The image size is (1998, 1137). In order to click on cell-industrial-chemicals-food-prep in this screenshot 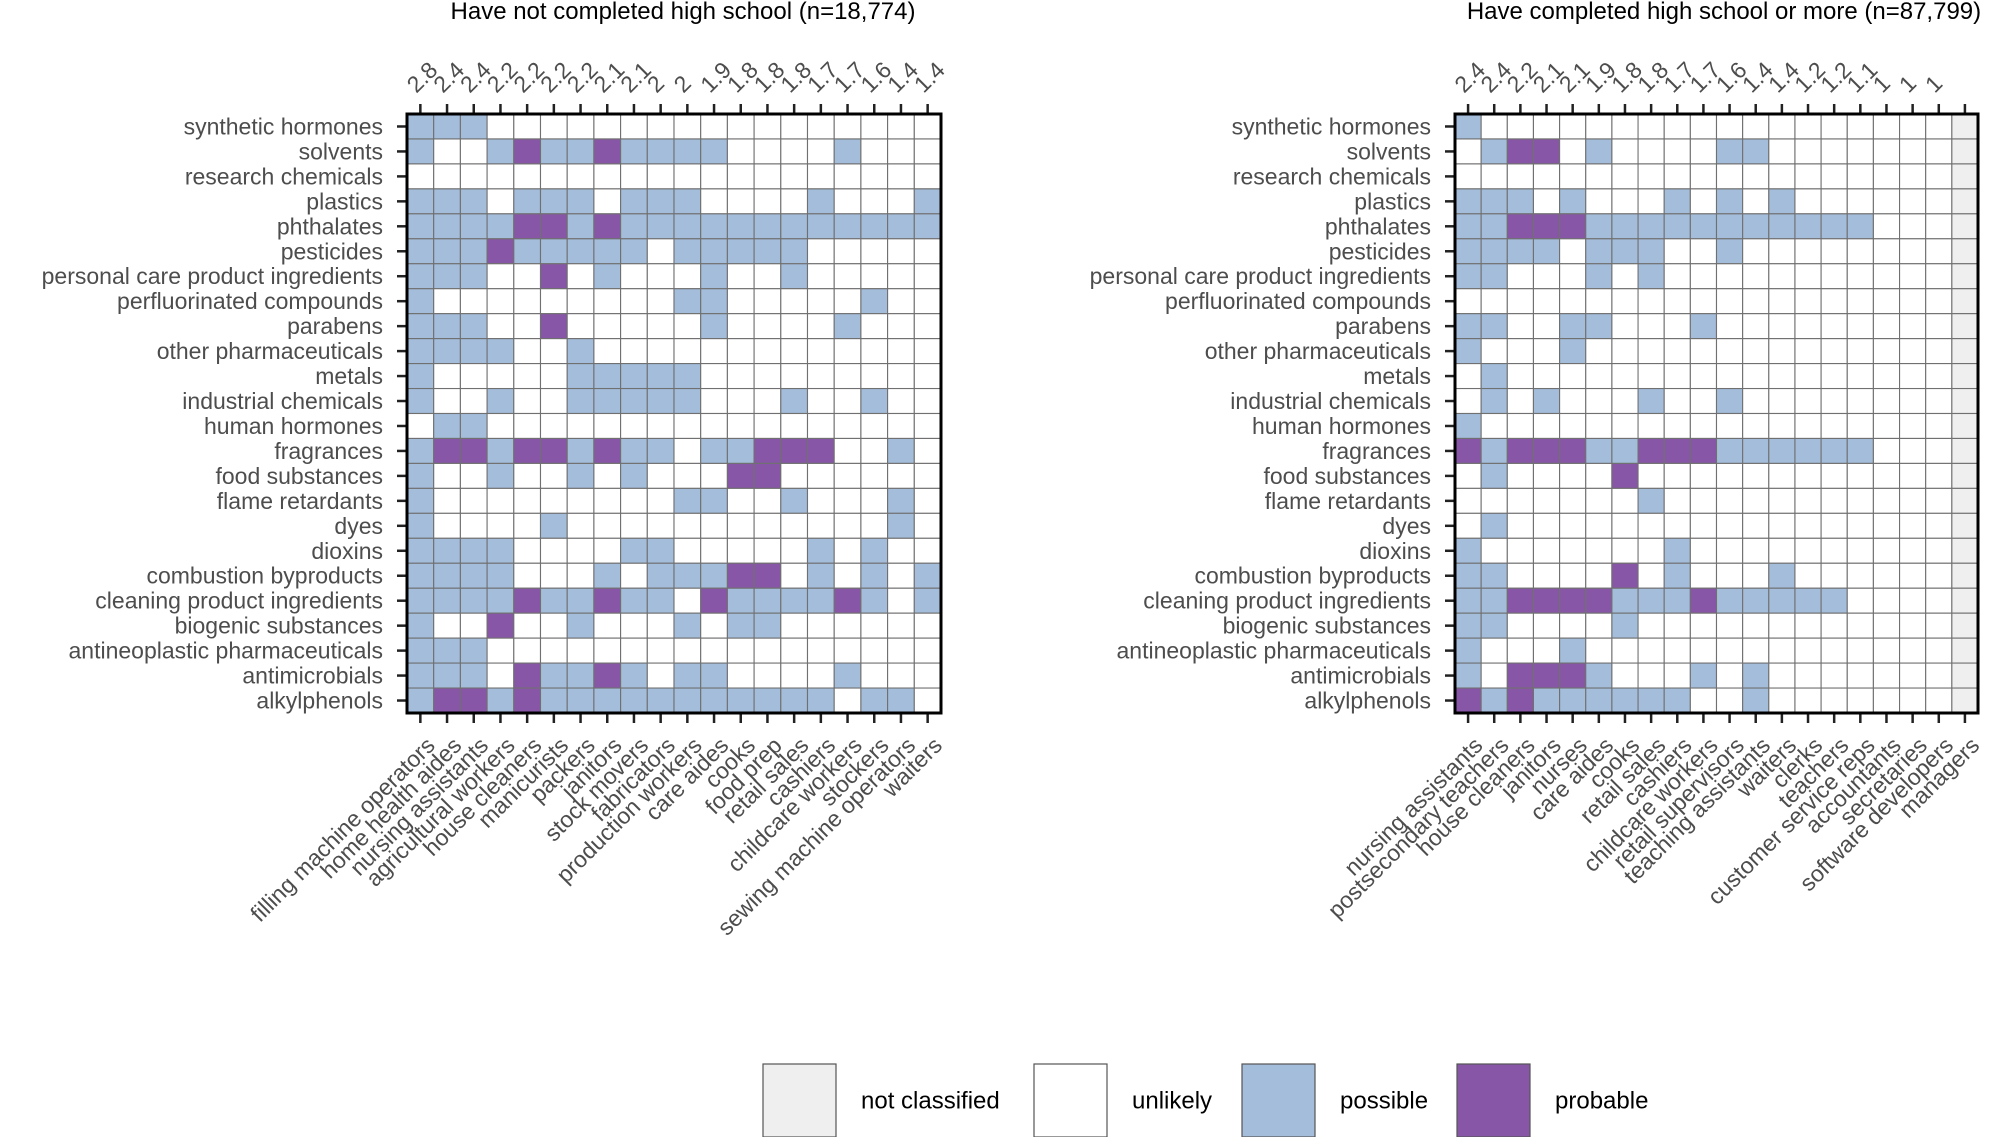, I will do `click(767, 401)`.